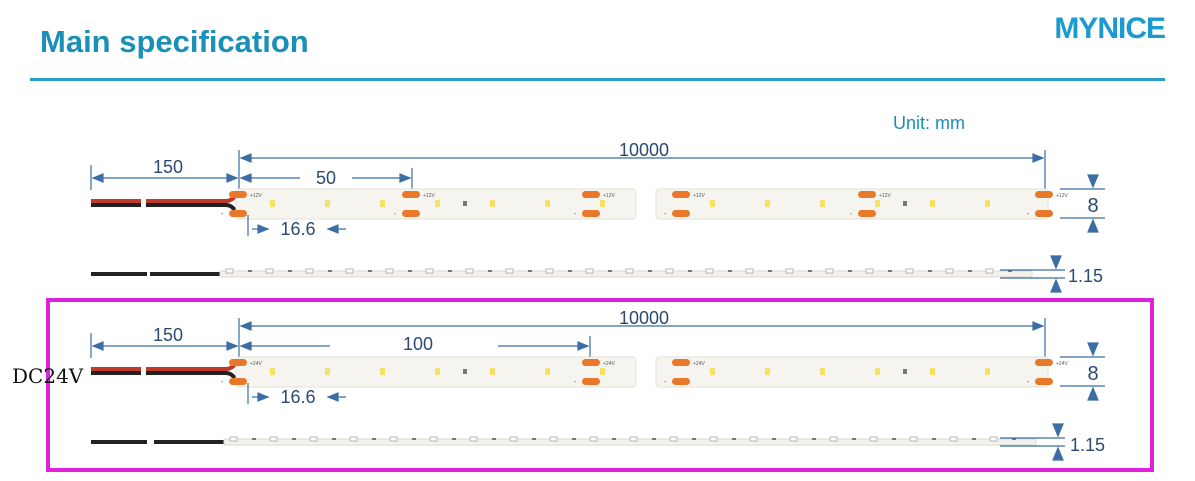 Image resolution: width=1195 pixels, height=481 pixels. What do you see at coordinates (1092, 206) in the screenshot?
I see `width-label: 8` at bounding box center [1092, 206].